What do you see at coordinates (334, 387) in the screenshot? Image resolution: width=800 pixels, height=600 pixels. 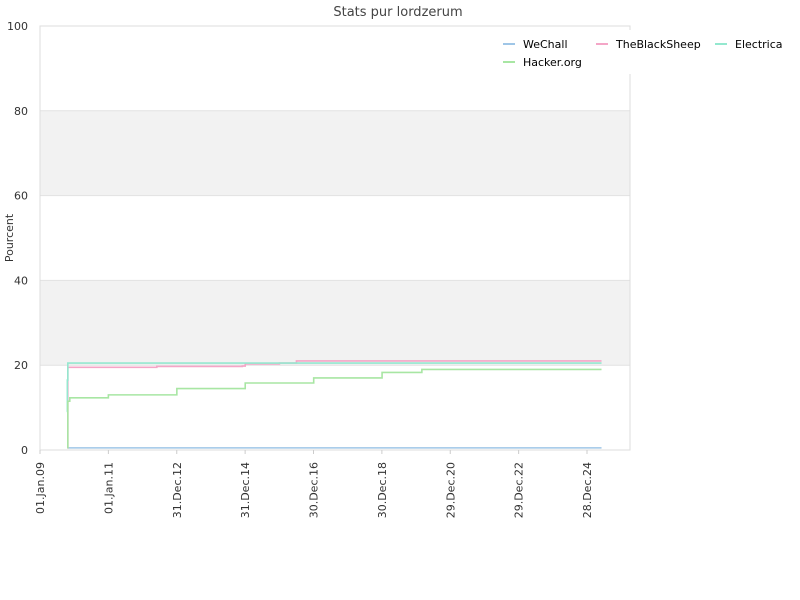 I see `series-line-electrica` at bounding box center [334, 387].